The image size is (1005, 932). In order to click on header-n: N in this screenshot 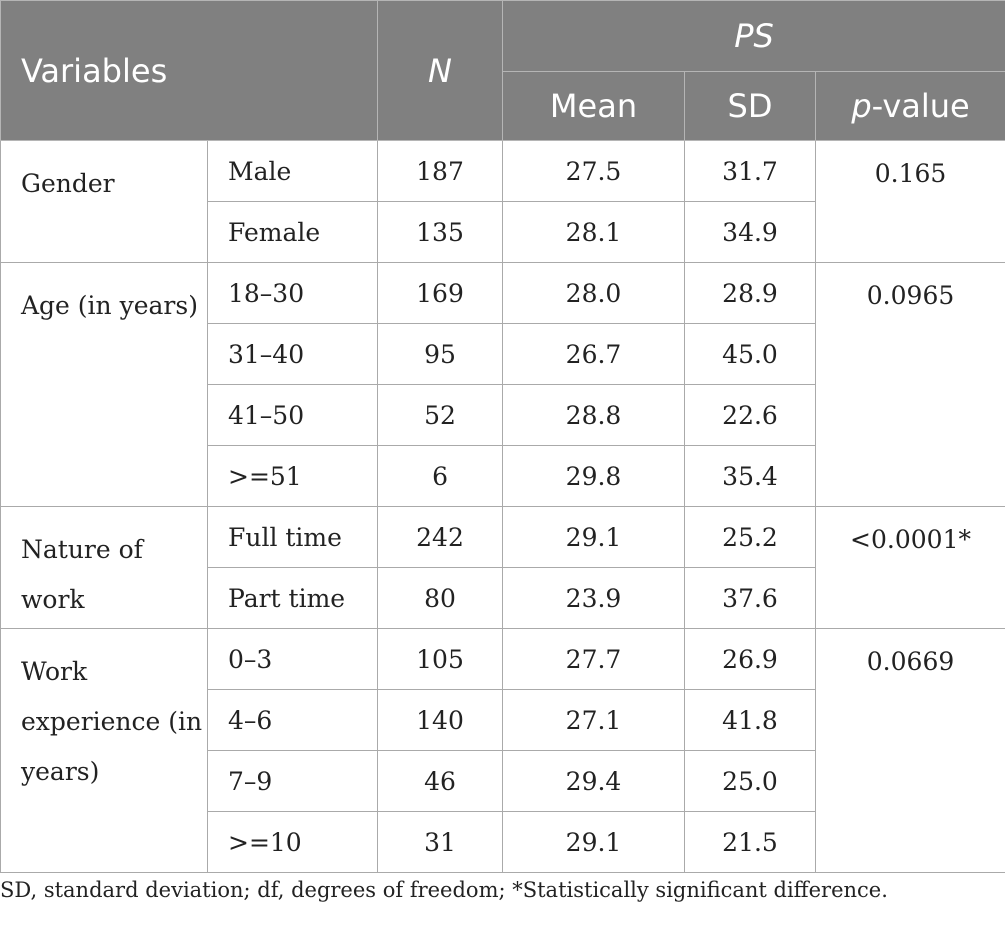, I will do `click(440, 70)`.